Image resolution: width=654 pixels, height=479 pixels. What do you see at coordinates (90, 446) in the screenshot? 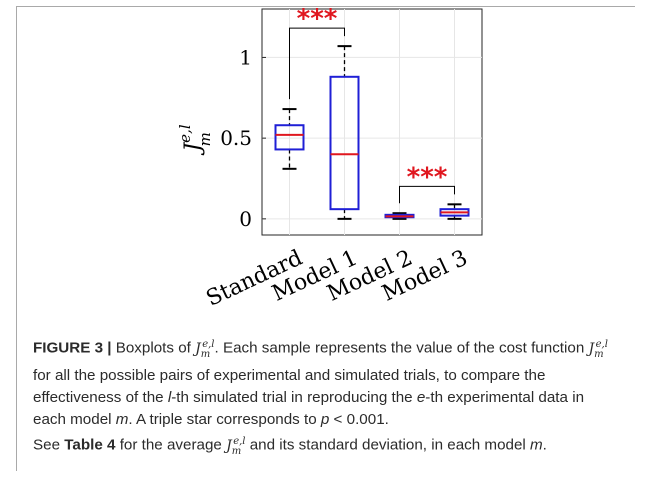
I see `table-reference: Table 4` at bounding box center [90, 446].